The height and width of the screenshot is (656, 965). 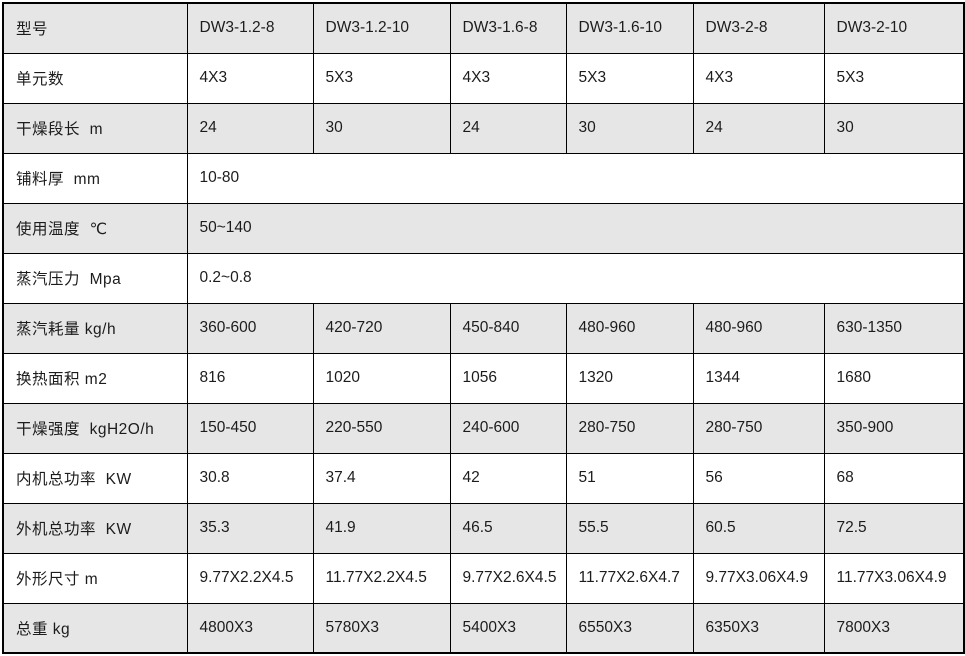 I want to click on value-cell: 41.9, so click(x=381, y=528).